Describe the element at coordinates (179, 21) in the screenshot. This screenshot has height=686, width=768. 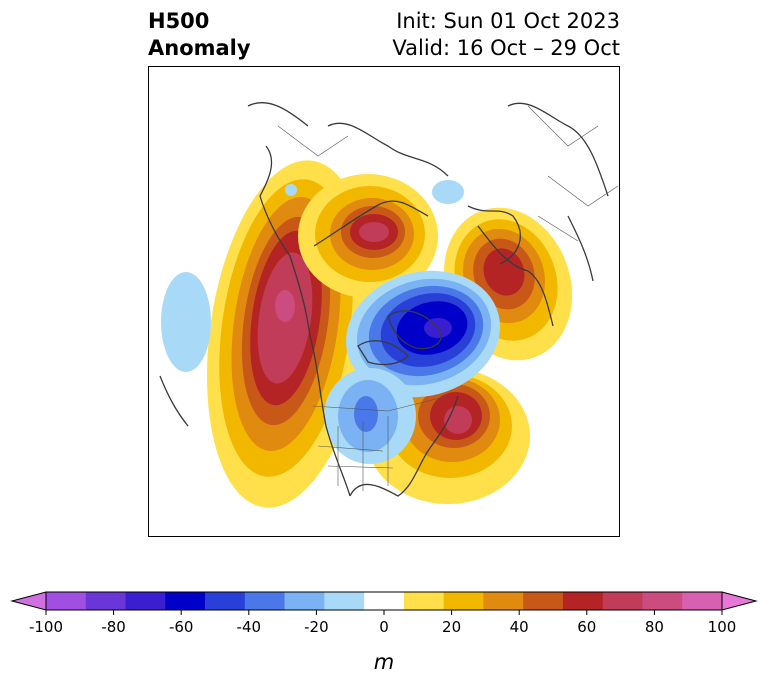
I see `title-variable: H500` at that location.